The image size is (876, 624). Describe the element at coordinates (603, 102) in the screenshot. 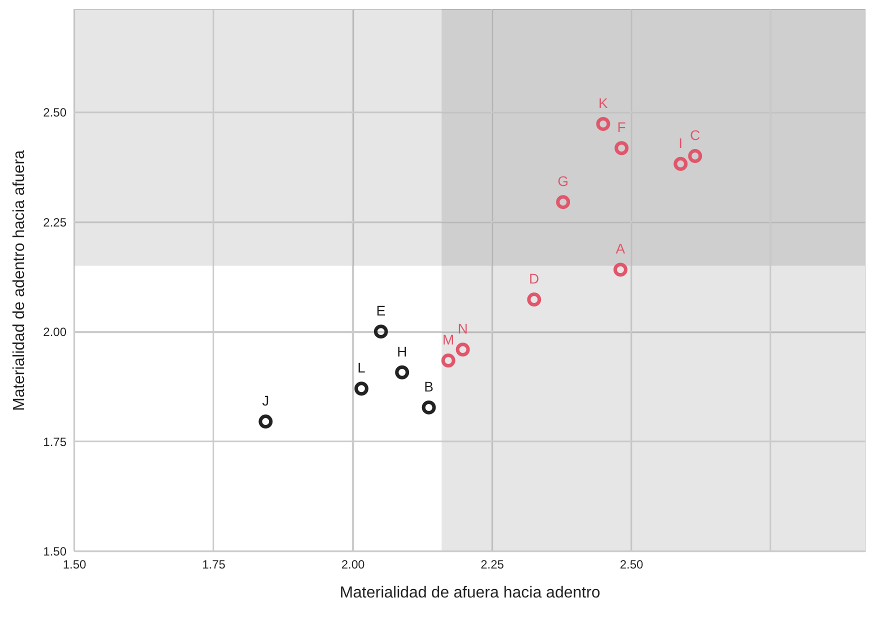

I see `annotation: K` at that location.